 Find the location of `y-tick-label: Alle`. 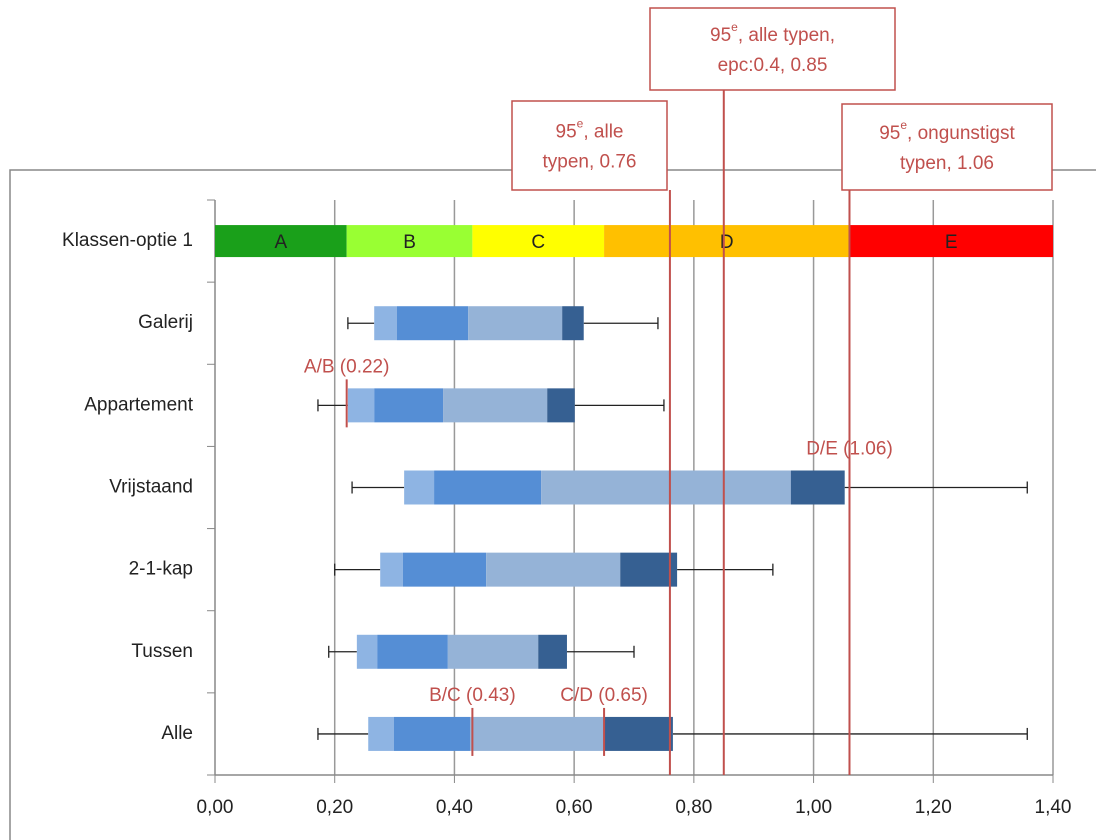

y-tick-label: Alle is located at coordinates (177, 733).